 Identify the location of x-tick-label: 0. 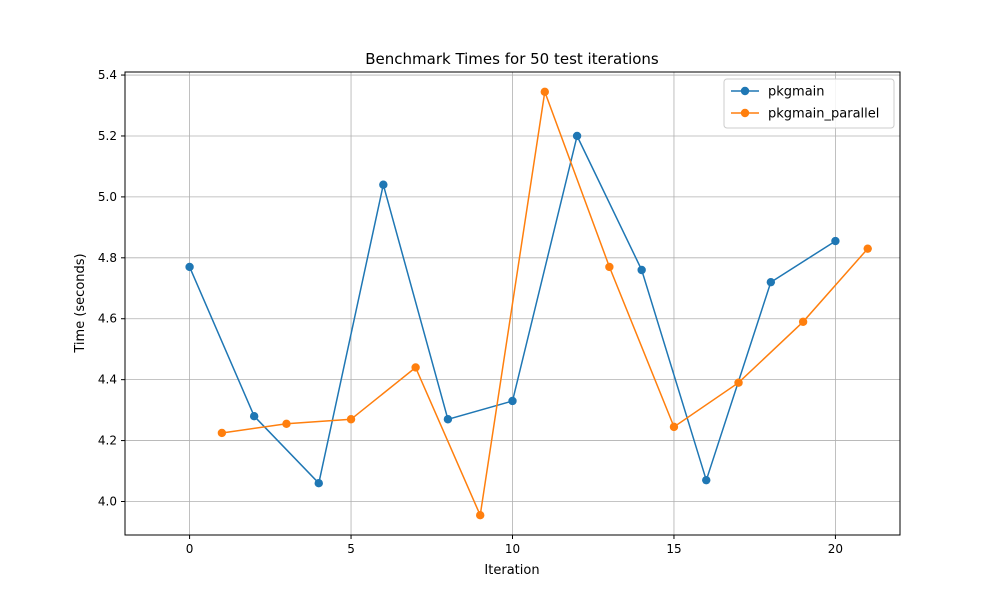
(190, 549).